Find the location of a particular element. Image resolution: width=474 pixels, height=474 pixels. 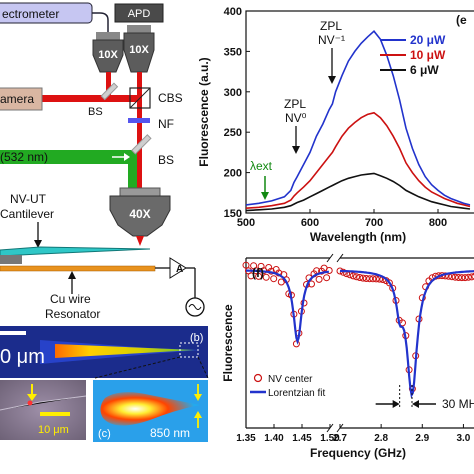

x-tick-label-e: 500 is located at coordinates (246, 223).